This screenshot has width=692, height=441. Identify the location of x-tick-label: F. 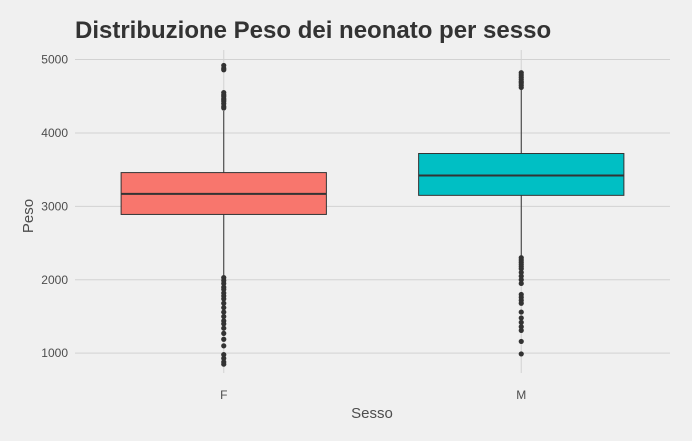
(223, 395).